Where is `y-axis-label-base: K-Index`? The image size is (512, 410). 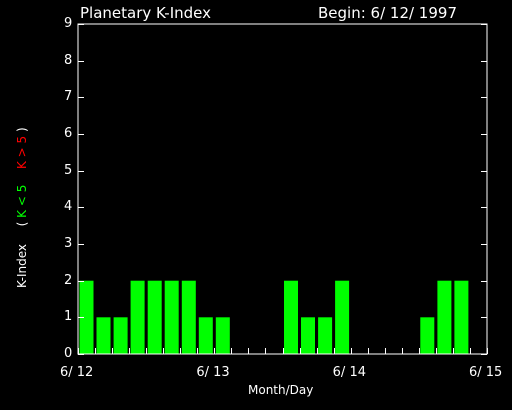 y-axis-label-base: K-Index is located at coordinates (22, 266).